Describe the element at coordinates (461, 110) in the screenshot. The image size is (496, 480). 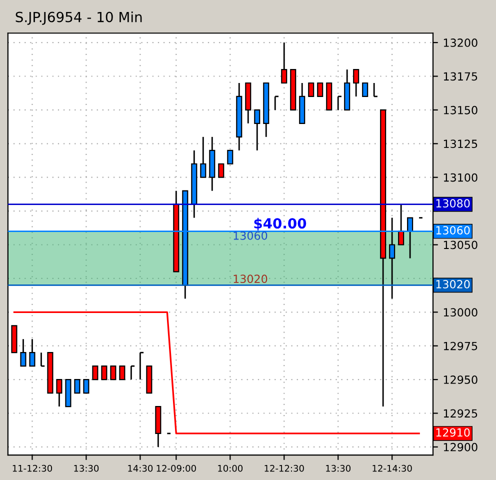
I see `y-tick-label: 13150` at that location.